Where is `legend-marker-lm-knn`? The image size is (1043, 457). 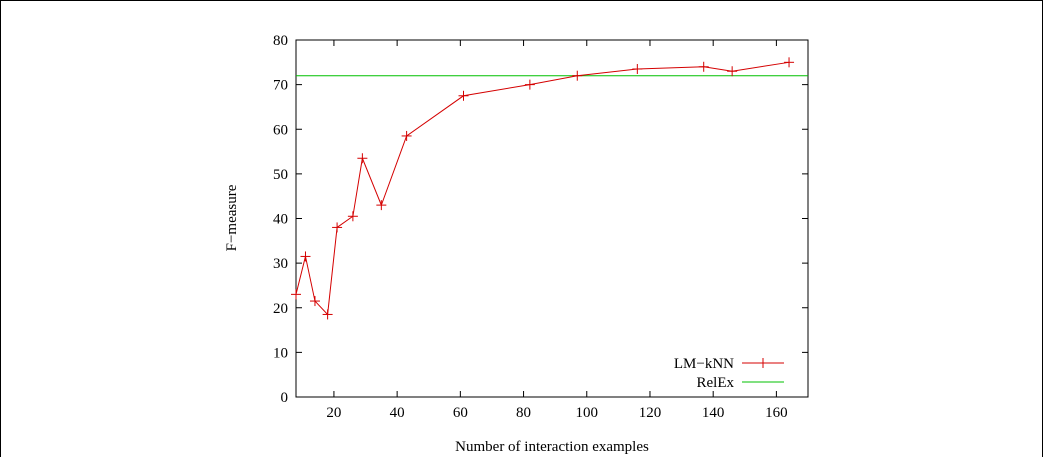 legend-marker-lm-knn is located at coordinates (763, 363).